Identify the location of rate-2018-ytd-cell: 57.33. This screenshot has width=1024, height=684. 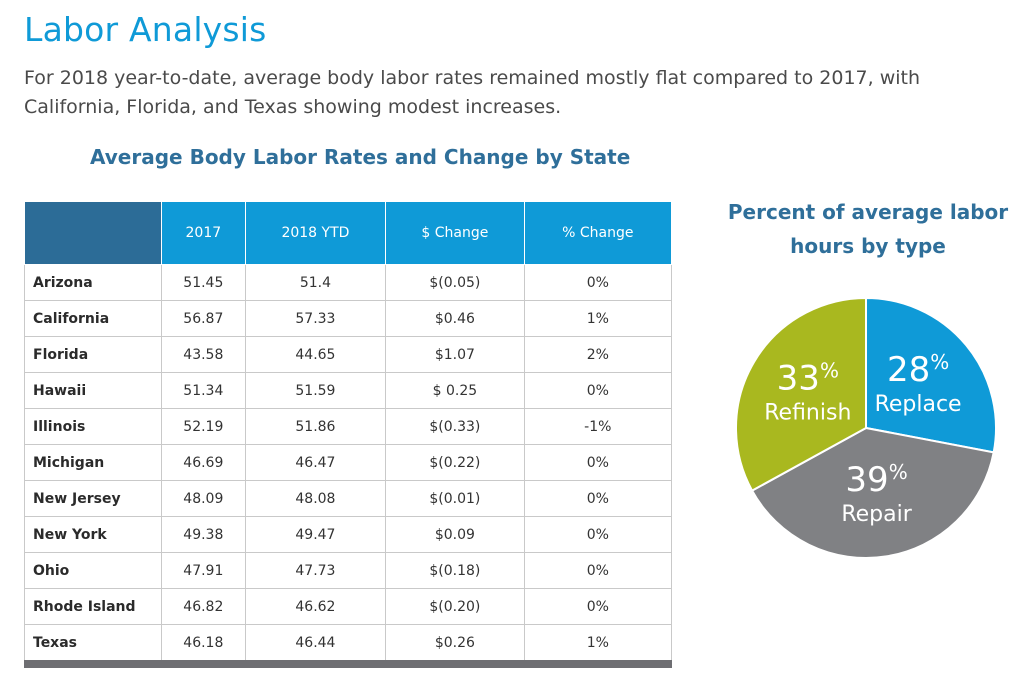
(316, 318).